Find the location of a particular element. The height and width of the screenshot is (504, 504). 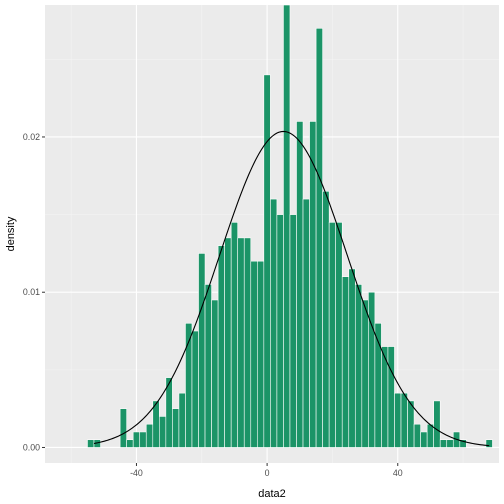

y-tick-label: 0.00 is located at coordinates (31, 447).